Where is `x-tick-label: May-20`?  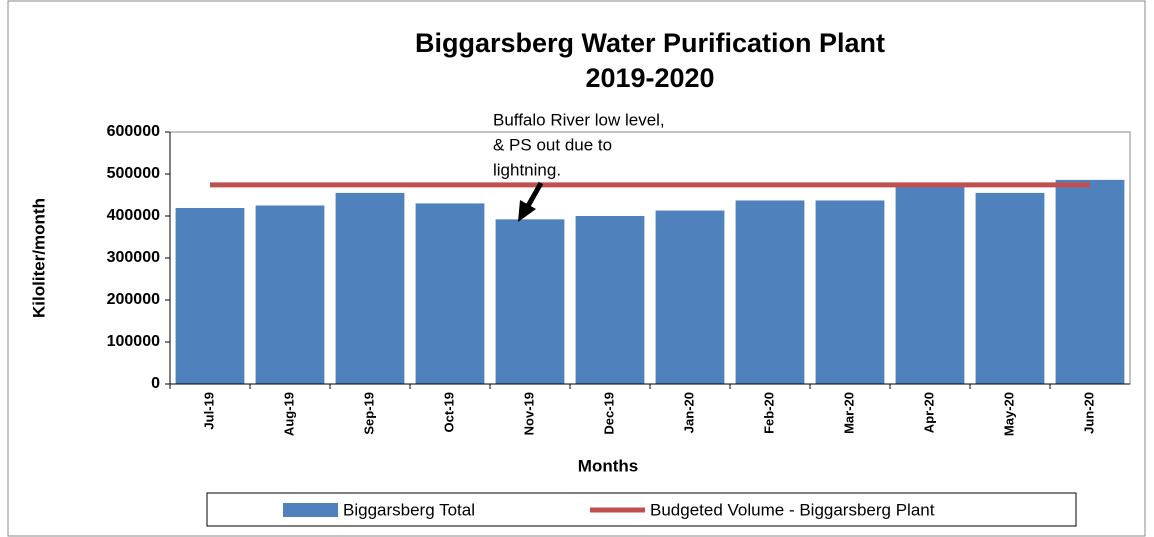
x-tick-label: May-20 is located at coordinates (1008, 414).